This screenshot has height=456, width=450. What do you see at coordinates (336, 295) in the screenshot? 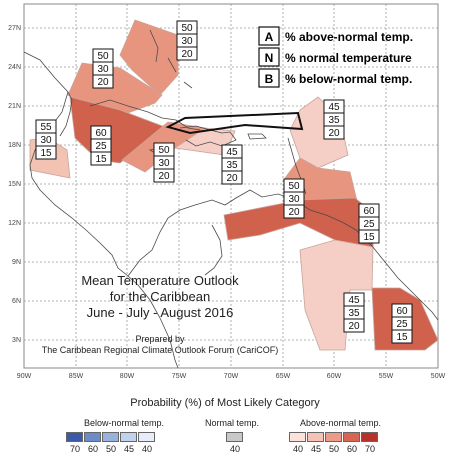
I see `region-guyana-suriname` at bounding box center [336, 295].